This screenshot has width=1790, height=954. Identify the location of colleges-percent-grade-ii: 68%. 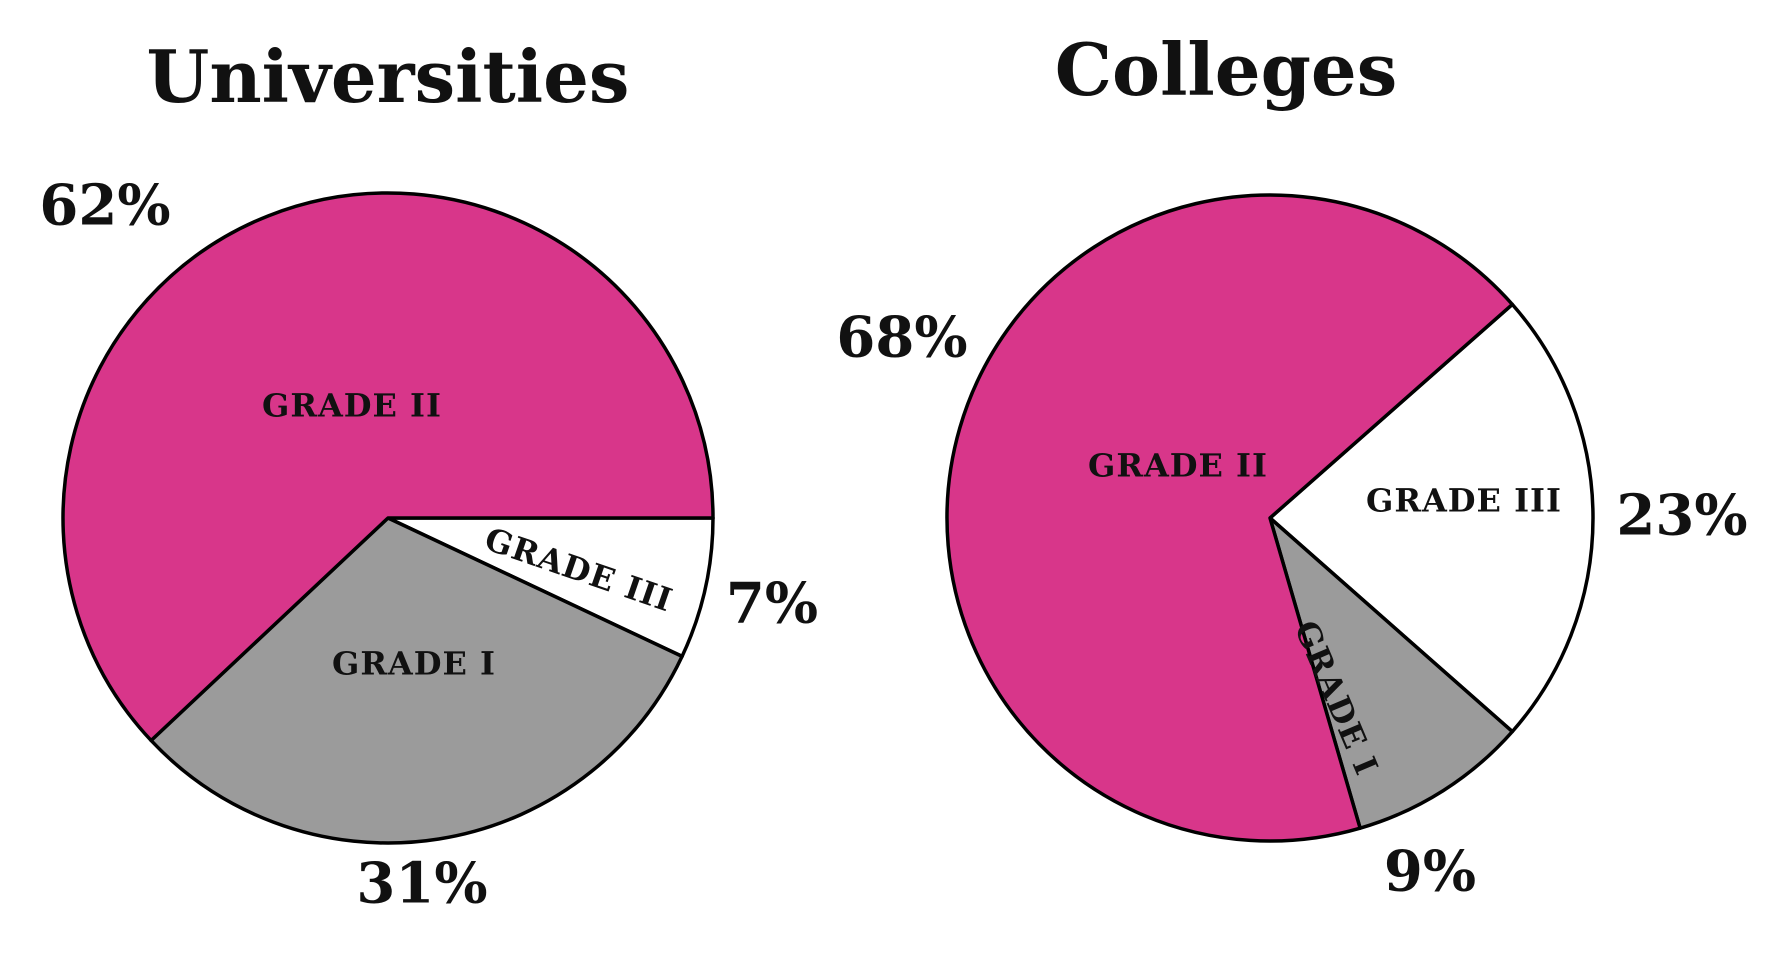
(901, 338).